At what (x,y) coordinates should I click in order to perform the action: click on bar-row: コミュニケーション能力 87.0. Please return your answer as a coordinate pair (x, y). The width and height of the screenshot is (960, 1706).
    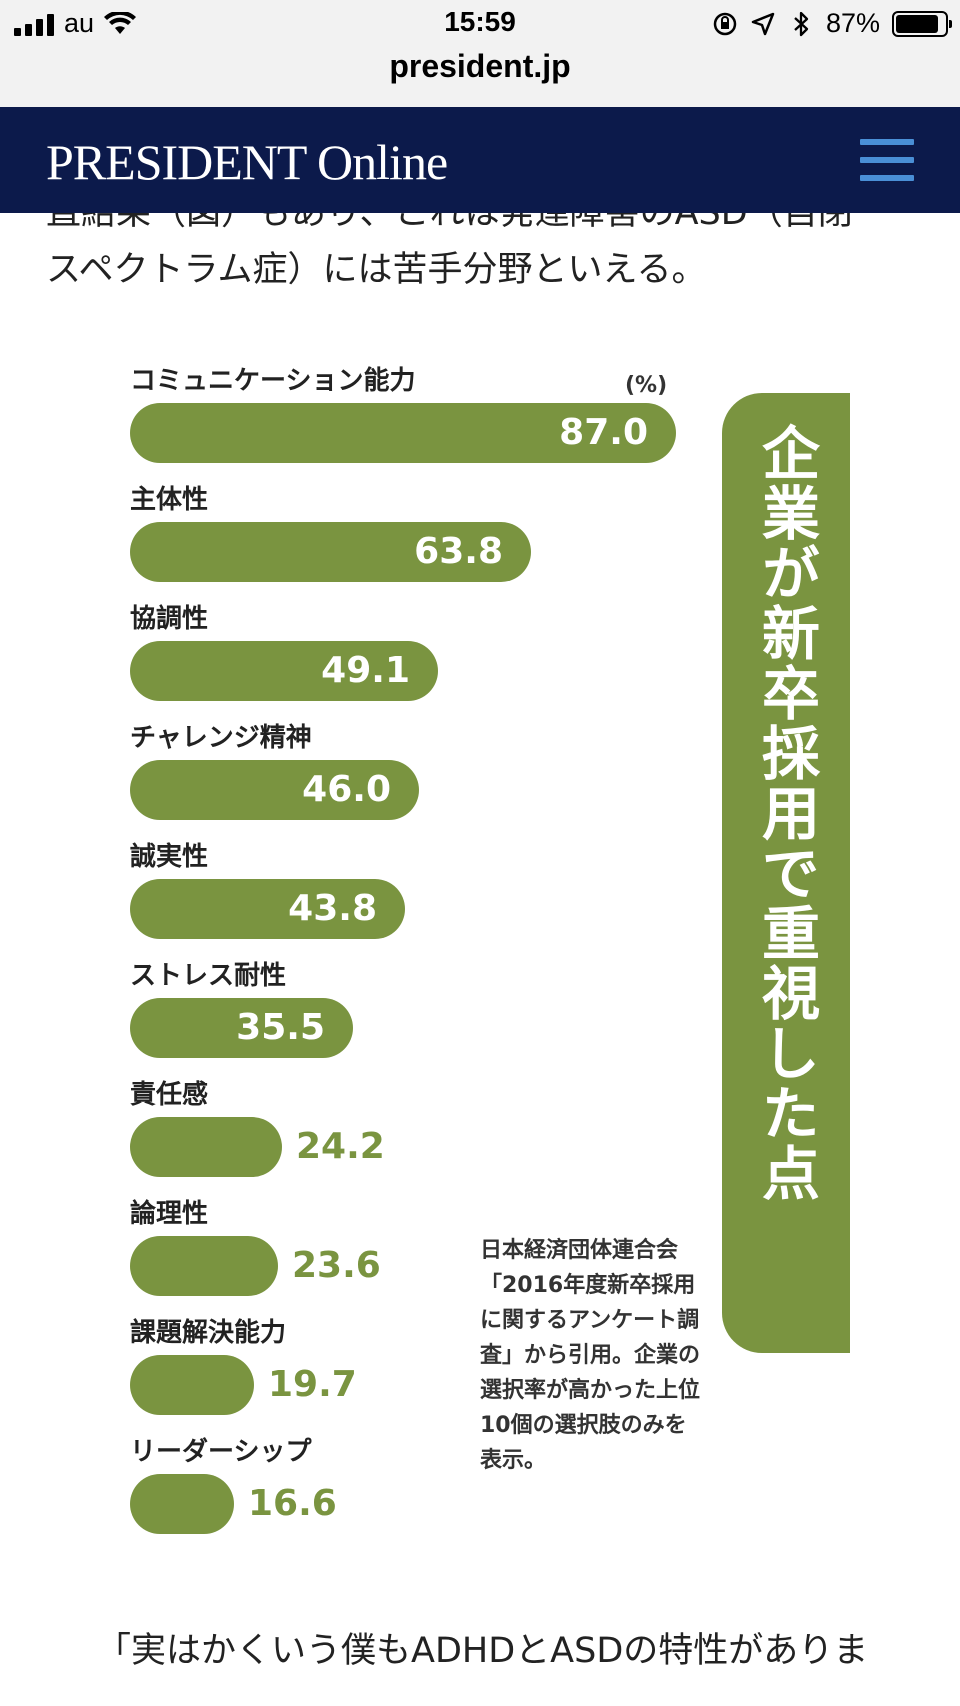
    Looking at the image, I should click on (403, 413).